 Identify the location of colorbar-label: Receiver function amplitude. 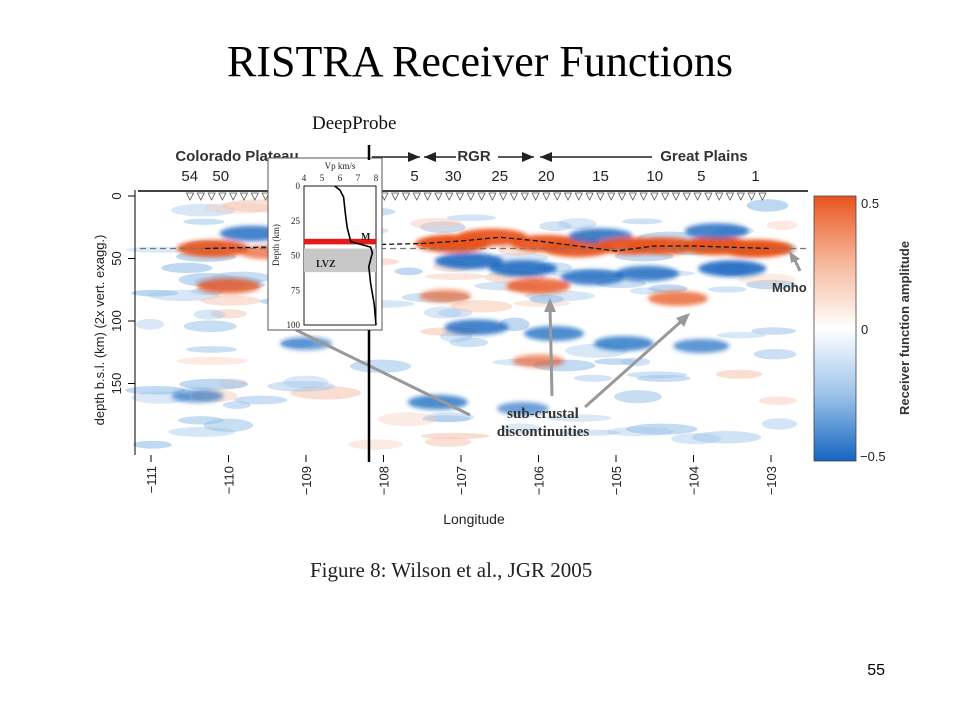
(904, 328).